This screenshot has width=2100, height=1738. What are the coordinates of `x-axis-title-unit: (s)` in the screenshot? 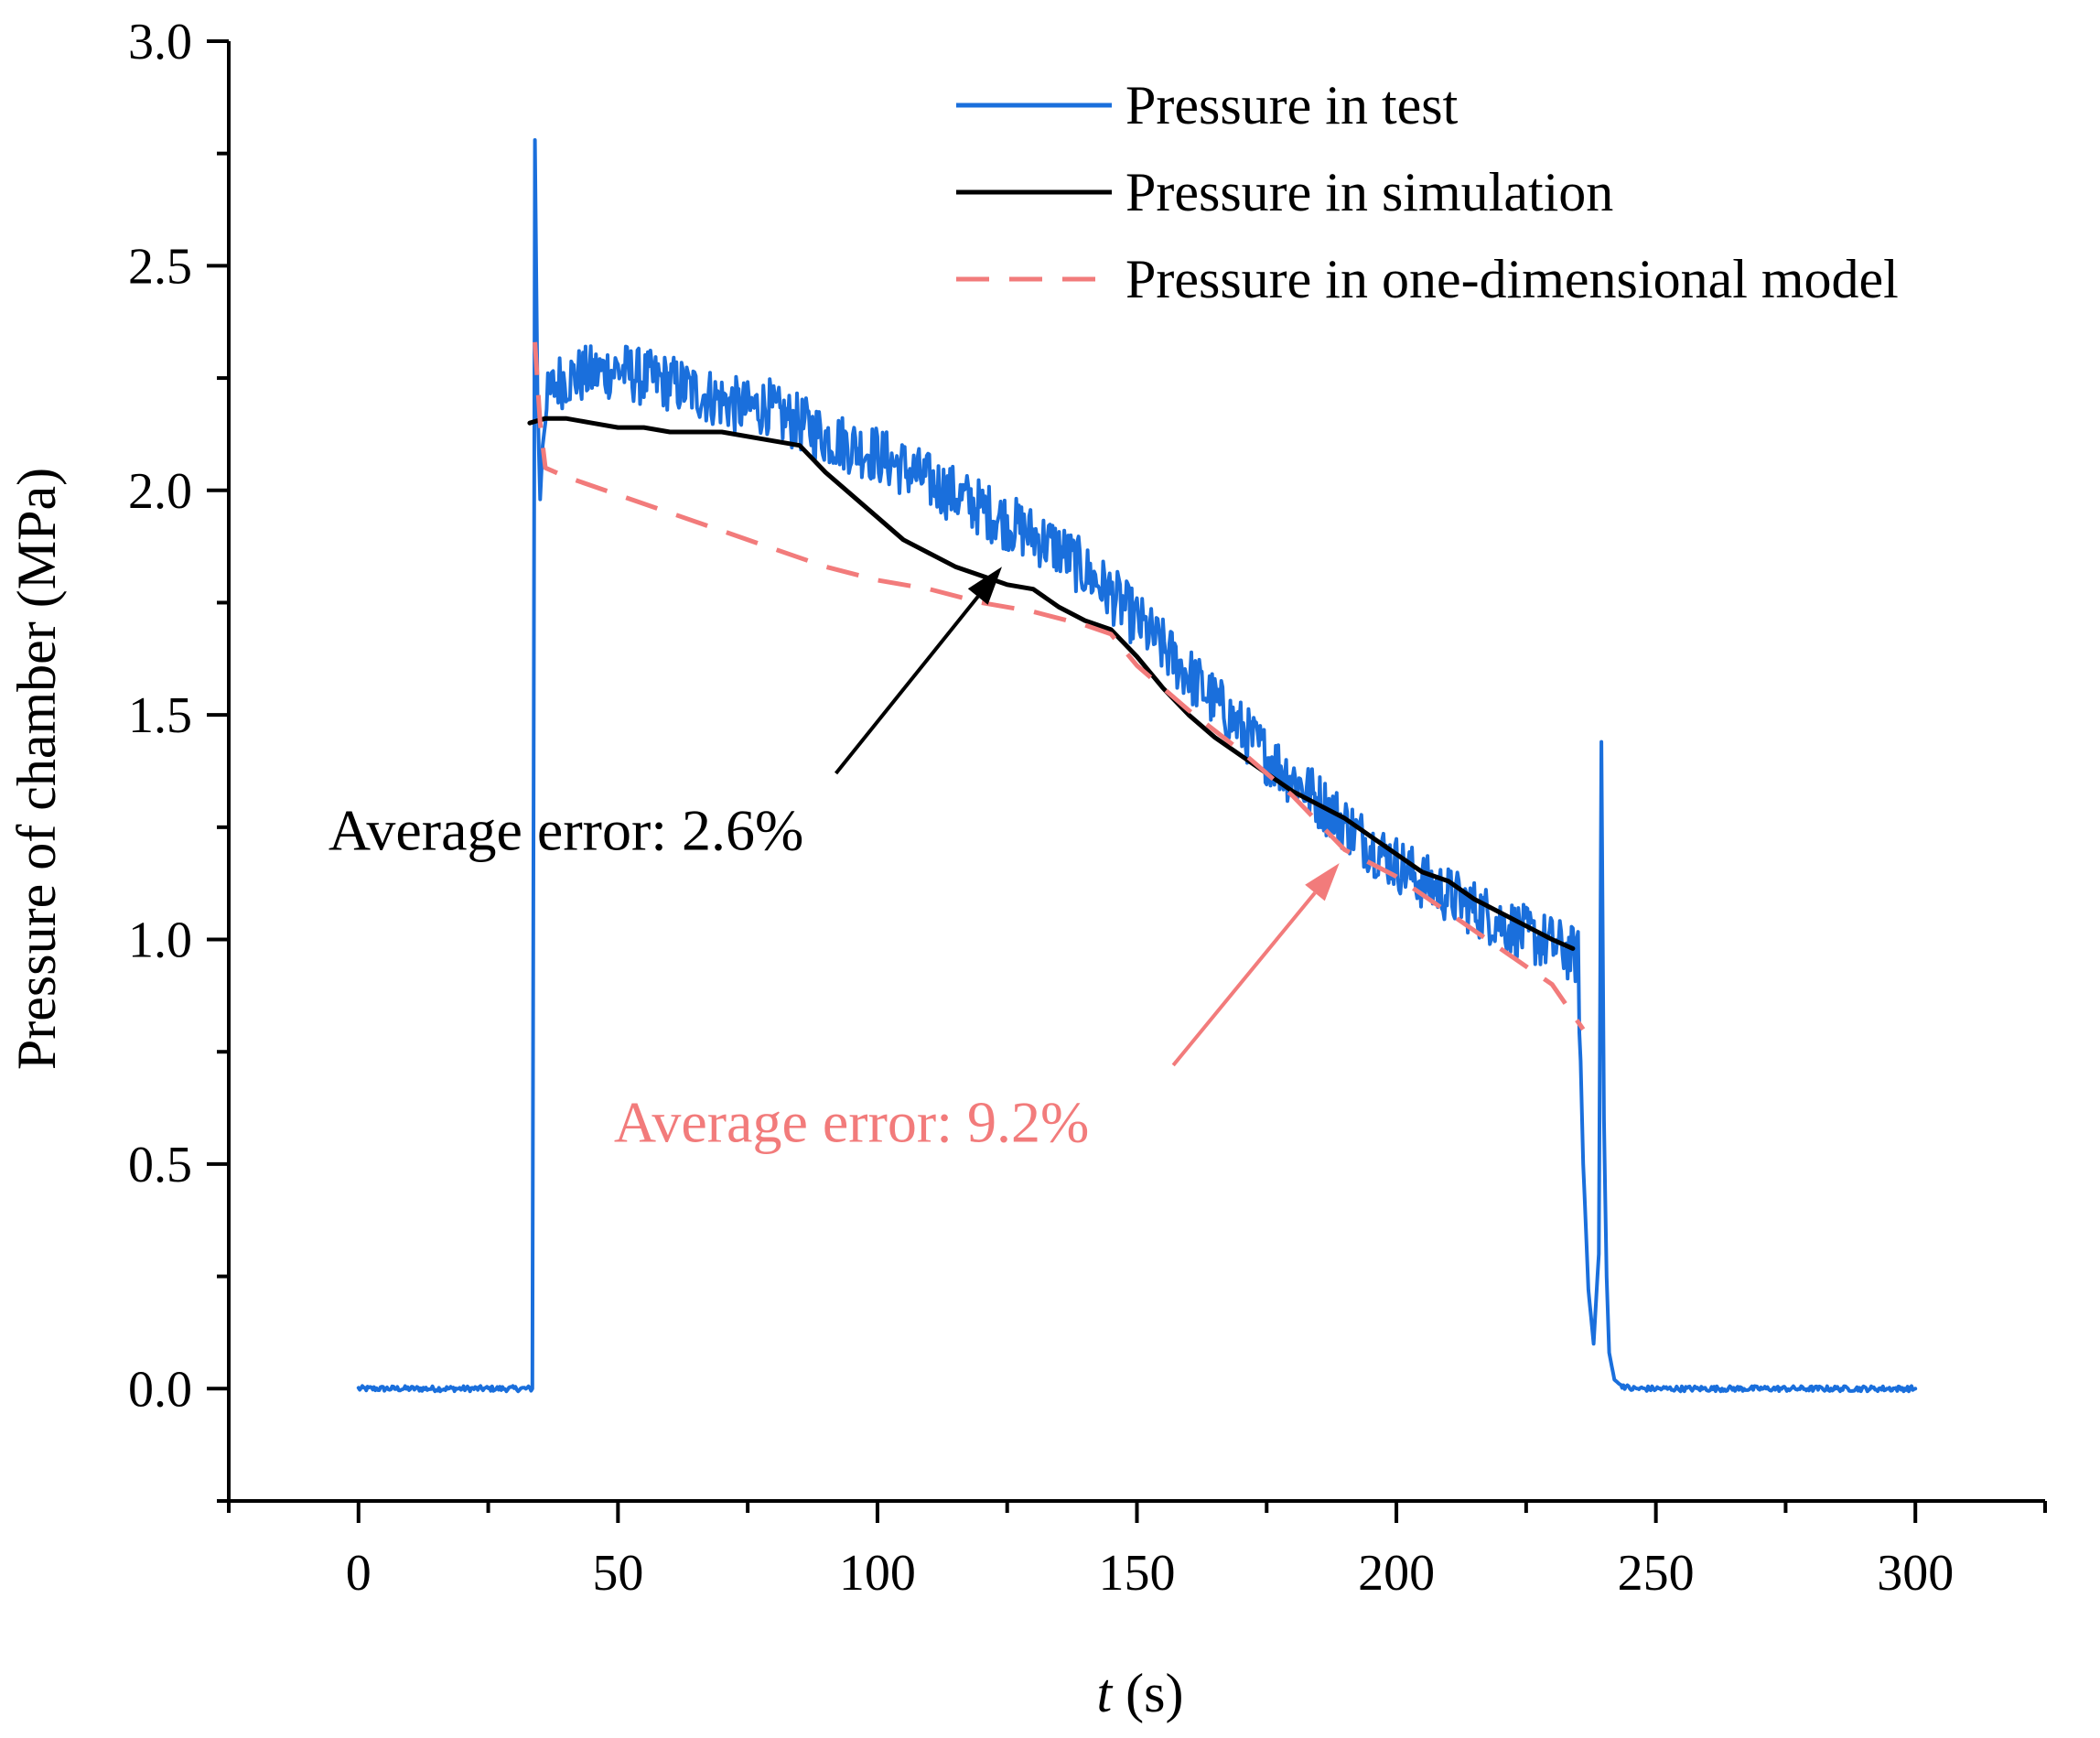 It's located at (1147, 1693).